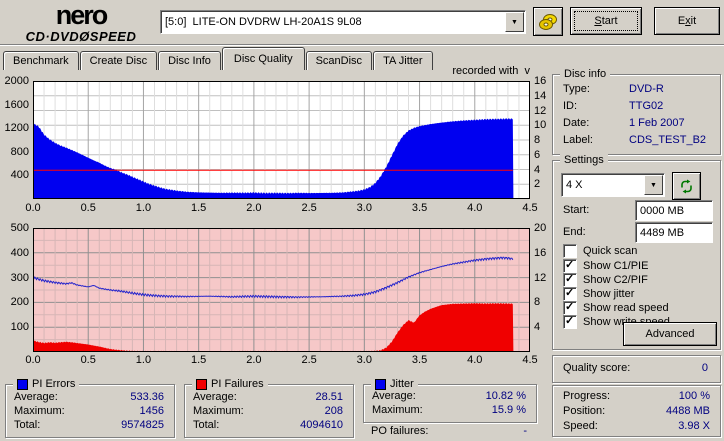 The image size is (724, 441). I want to click on show-write-speed-row: ✓ Show write speed, so click(616, 321).